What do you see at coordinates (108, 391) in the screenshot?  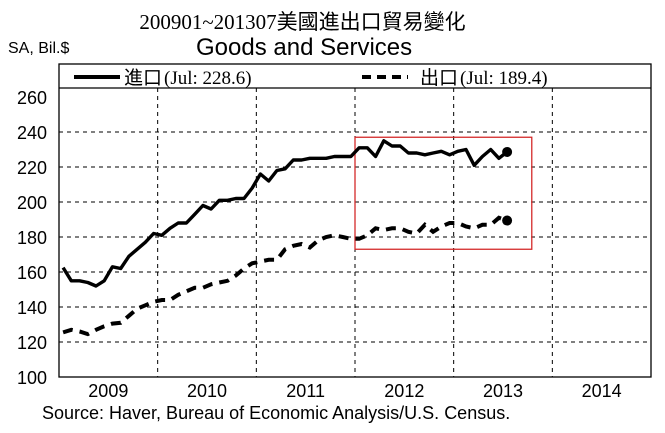 I see `x-tick-label: 2009` at bounding box center [108, 391].